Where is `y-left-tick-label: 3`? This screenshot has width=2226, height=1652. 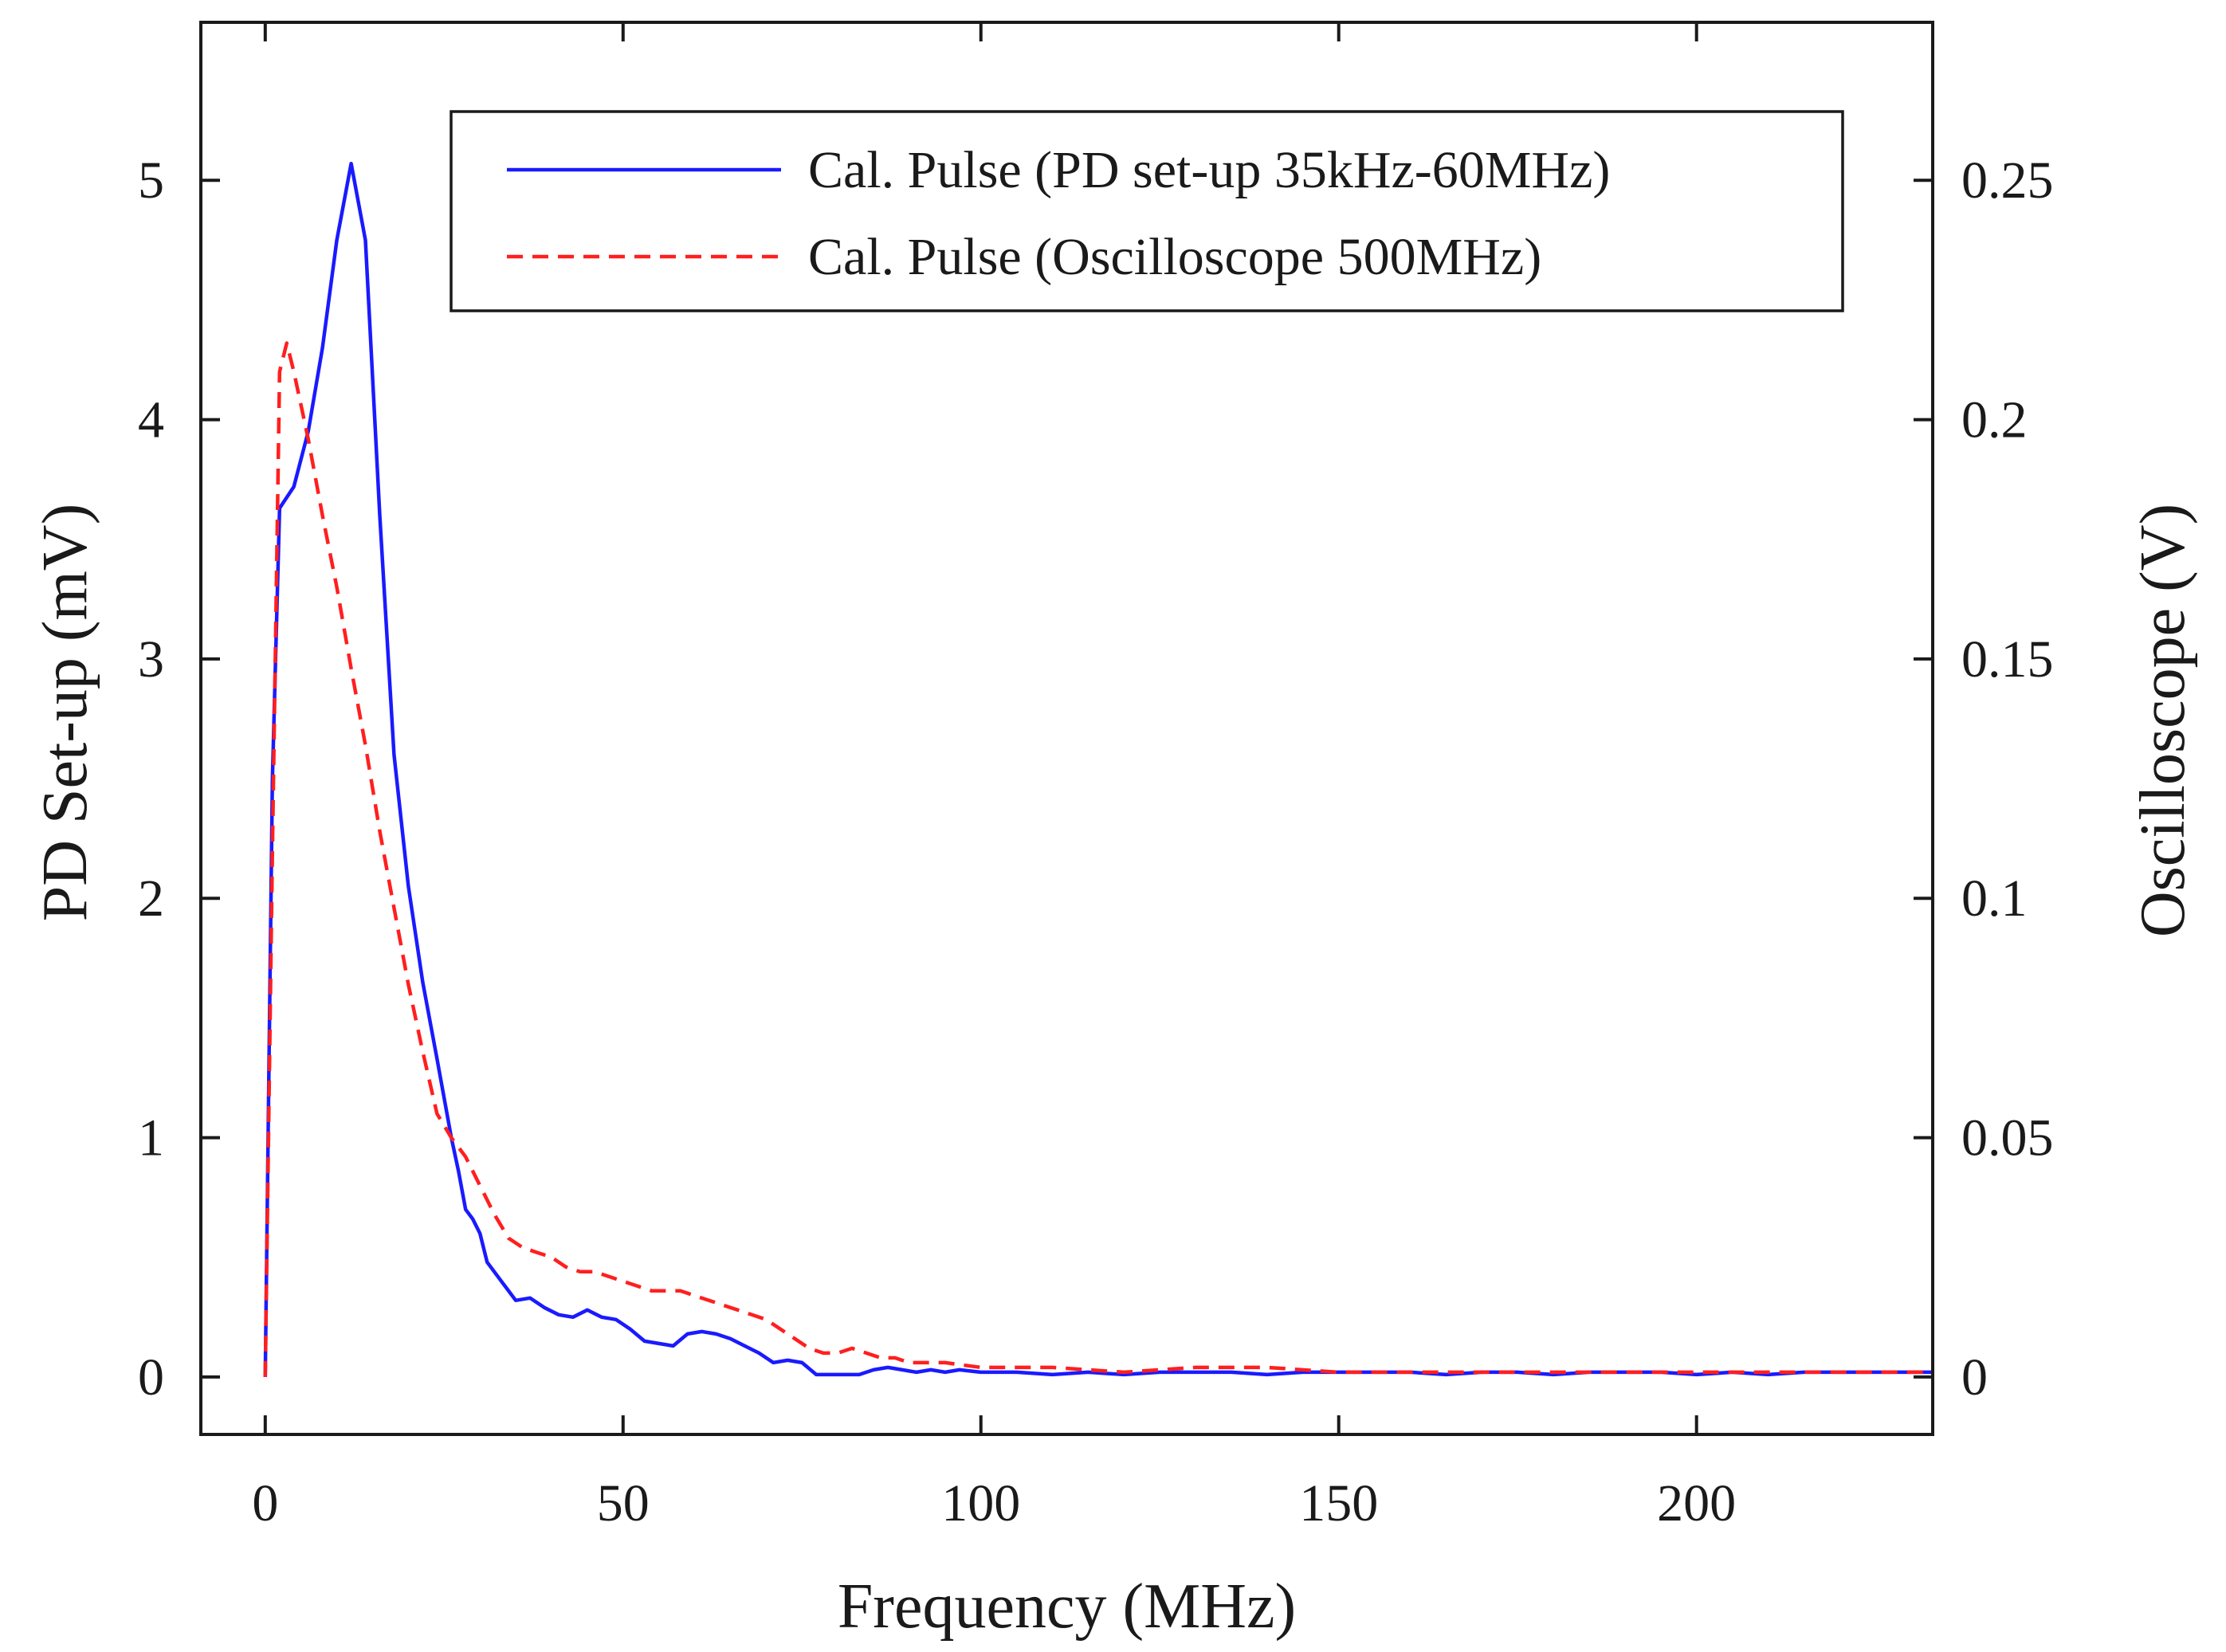 y-left-tick-label: 3 is located at coordinates (151, 659).